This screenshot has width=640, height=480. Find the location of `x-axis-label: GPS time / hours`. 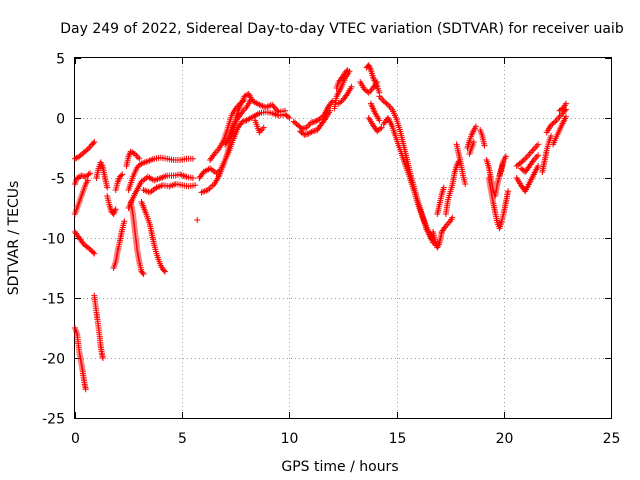

x-axis-label: GPS time / hours is located at coordinates (339, 467).